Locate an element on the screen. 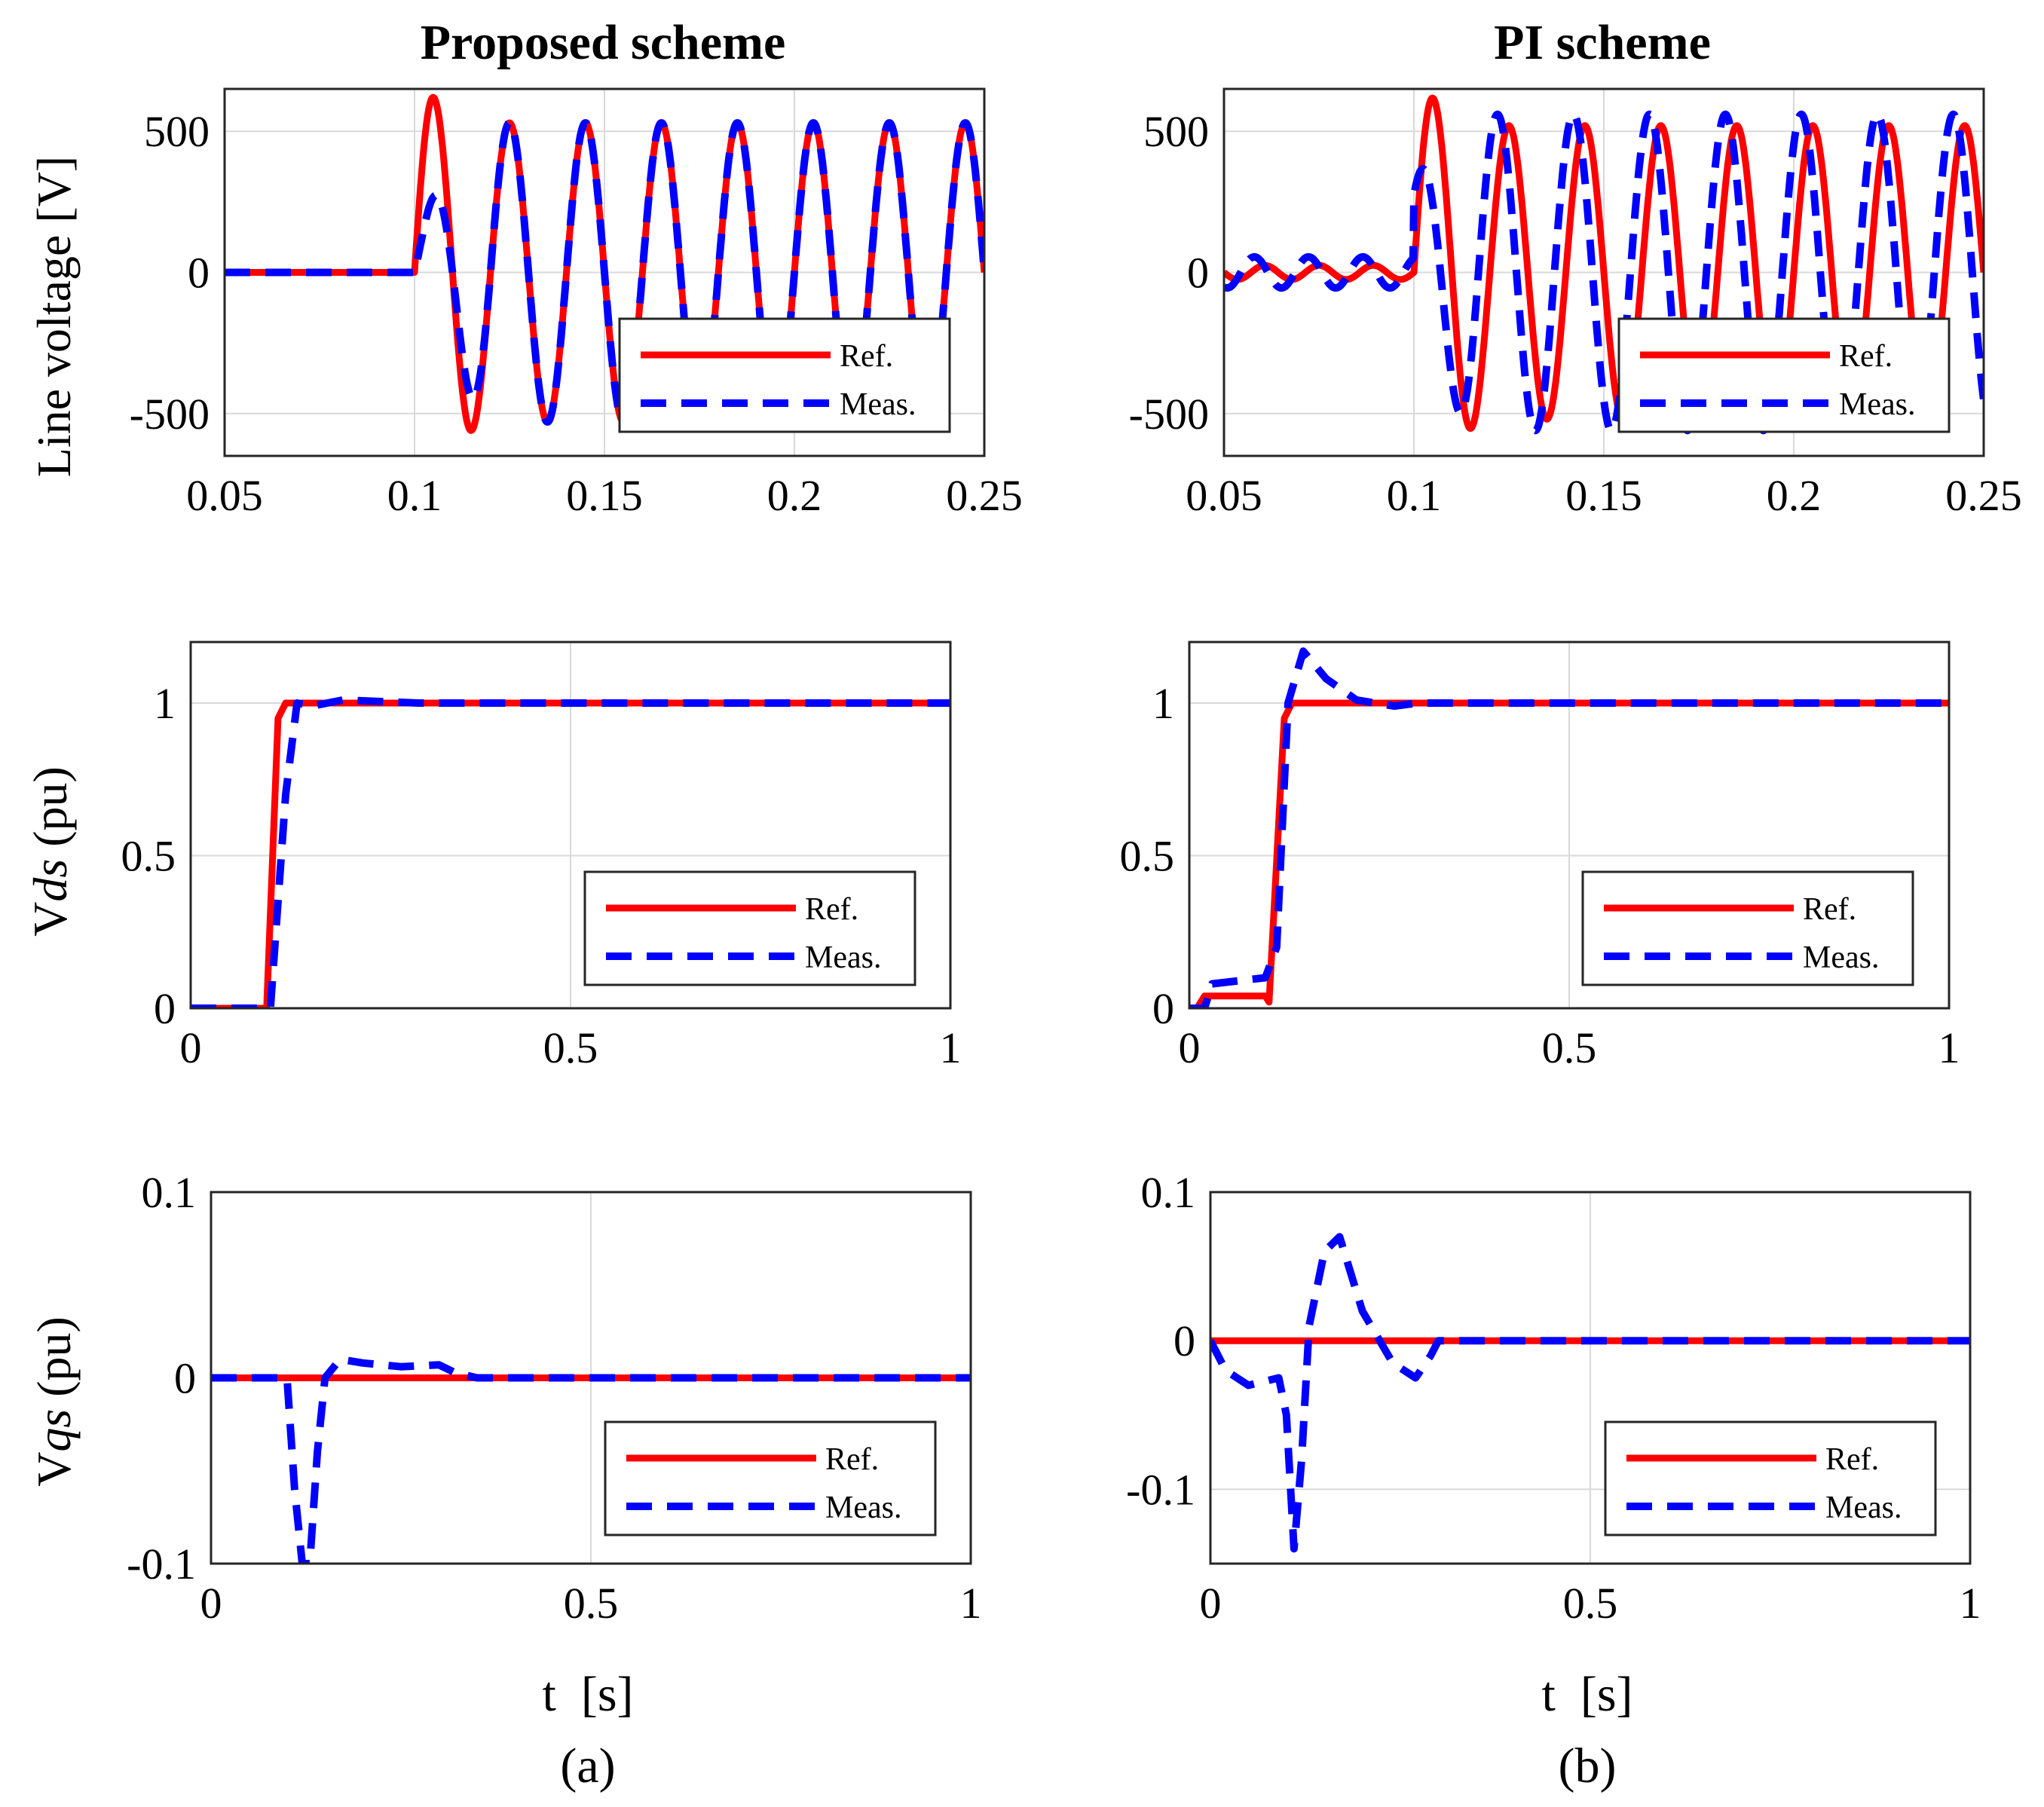 This screenshot has width=2044, height=1807. axes-b2: 0 0.5 1 1 0.5 0 Ref. Meas. is located at coordinates (1540, 857).